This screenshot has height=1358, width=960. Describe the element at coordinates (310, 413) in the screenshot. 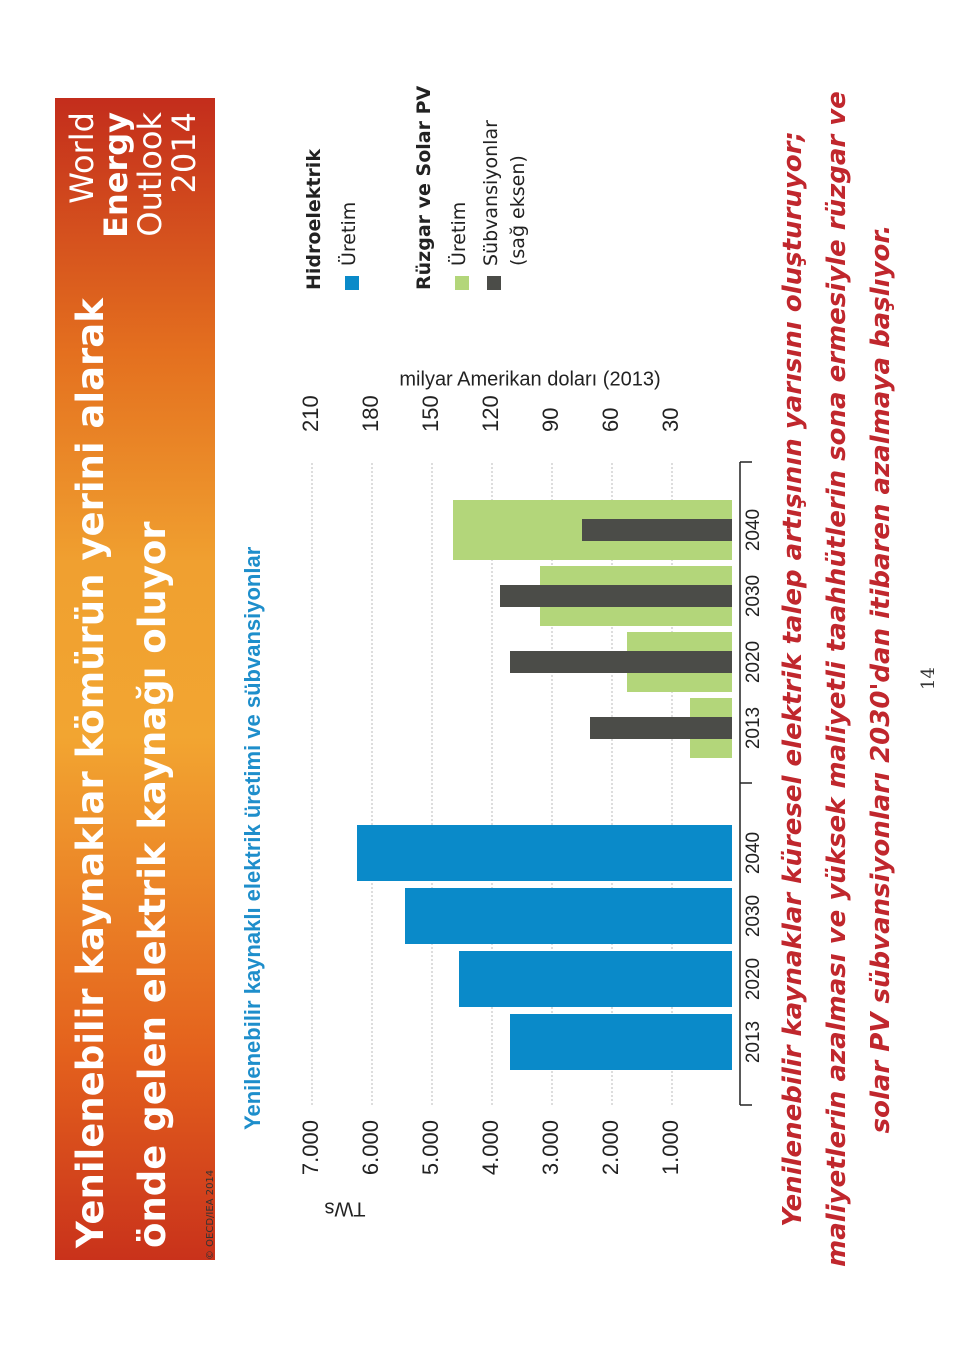

I see `y2-tick-label: 210` at that location.